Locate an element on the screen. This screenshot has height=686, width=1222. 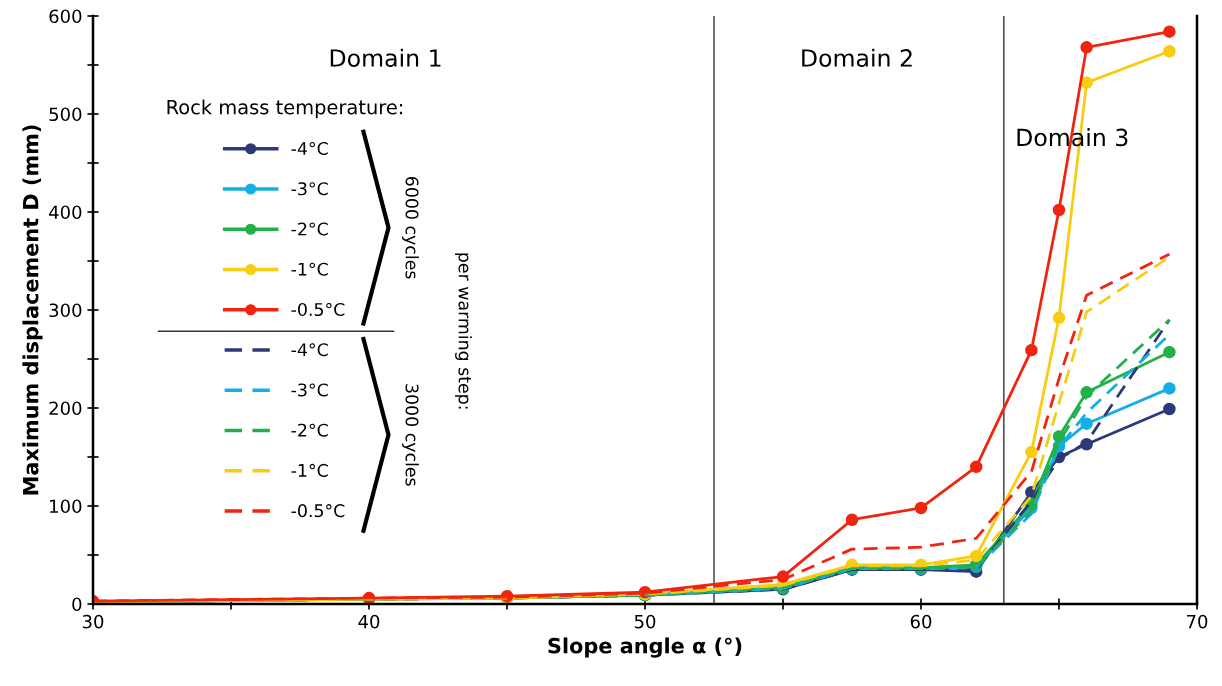
x-tick-label: 60 is located at coordinates (921, 621).